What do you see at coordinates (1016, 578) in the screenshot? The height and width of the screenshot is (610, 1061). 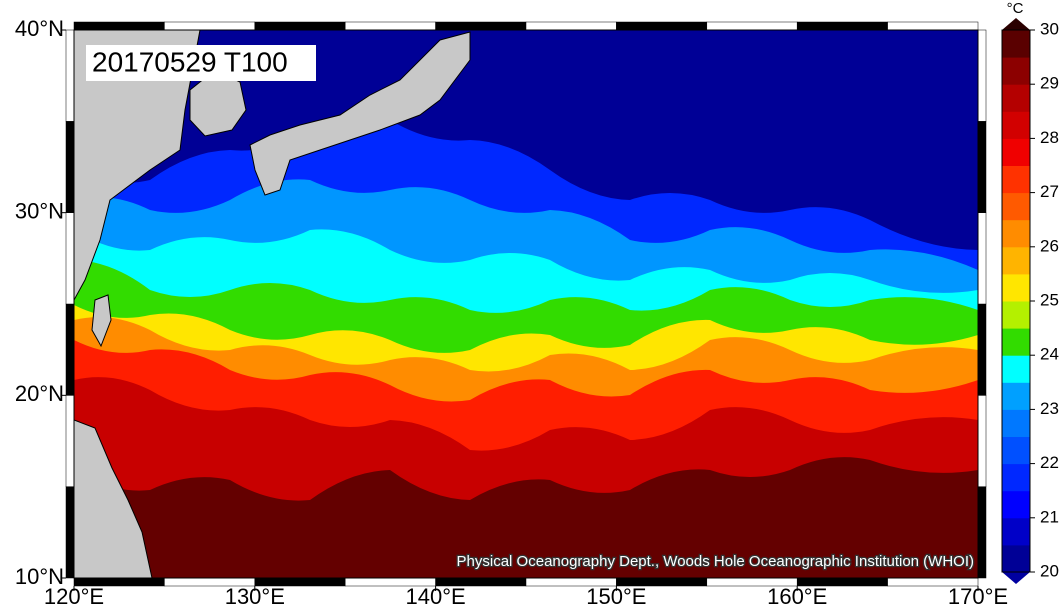 I see `colorbar-under` at bounding box center [1016, 578].